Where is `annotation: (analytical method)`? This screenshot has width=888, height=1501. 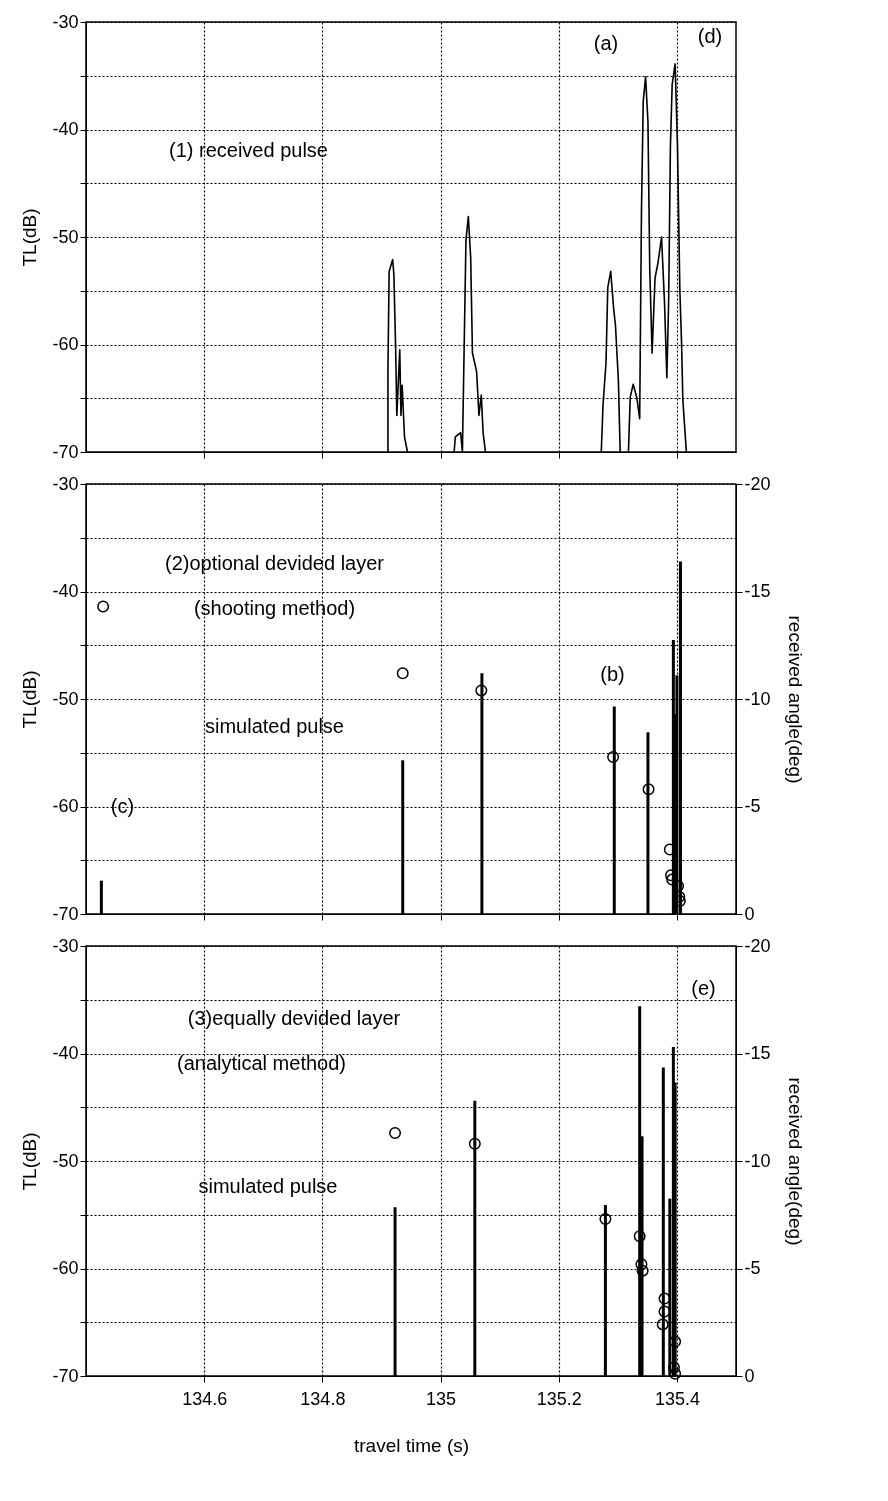 annotation: (analytical method) is located at coordinates (261, 1063).